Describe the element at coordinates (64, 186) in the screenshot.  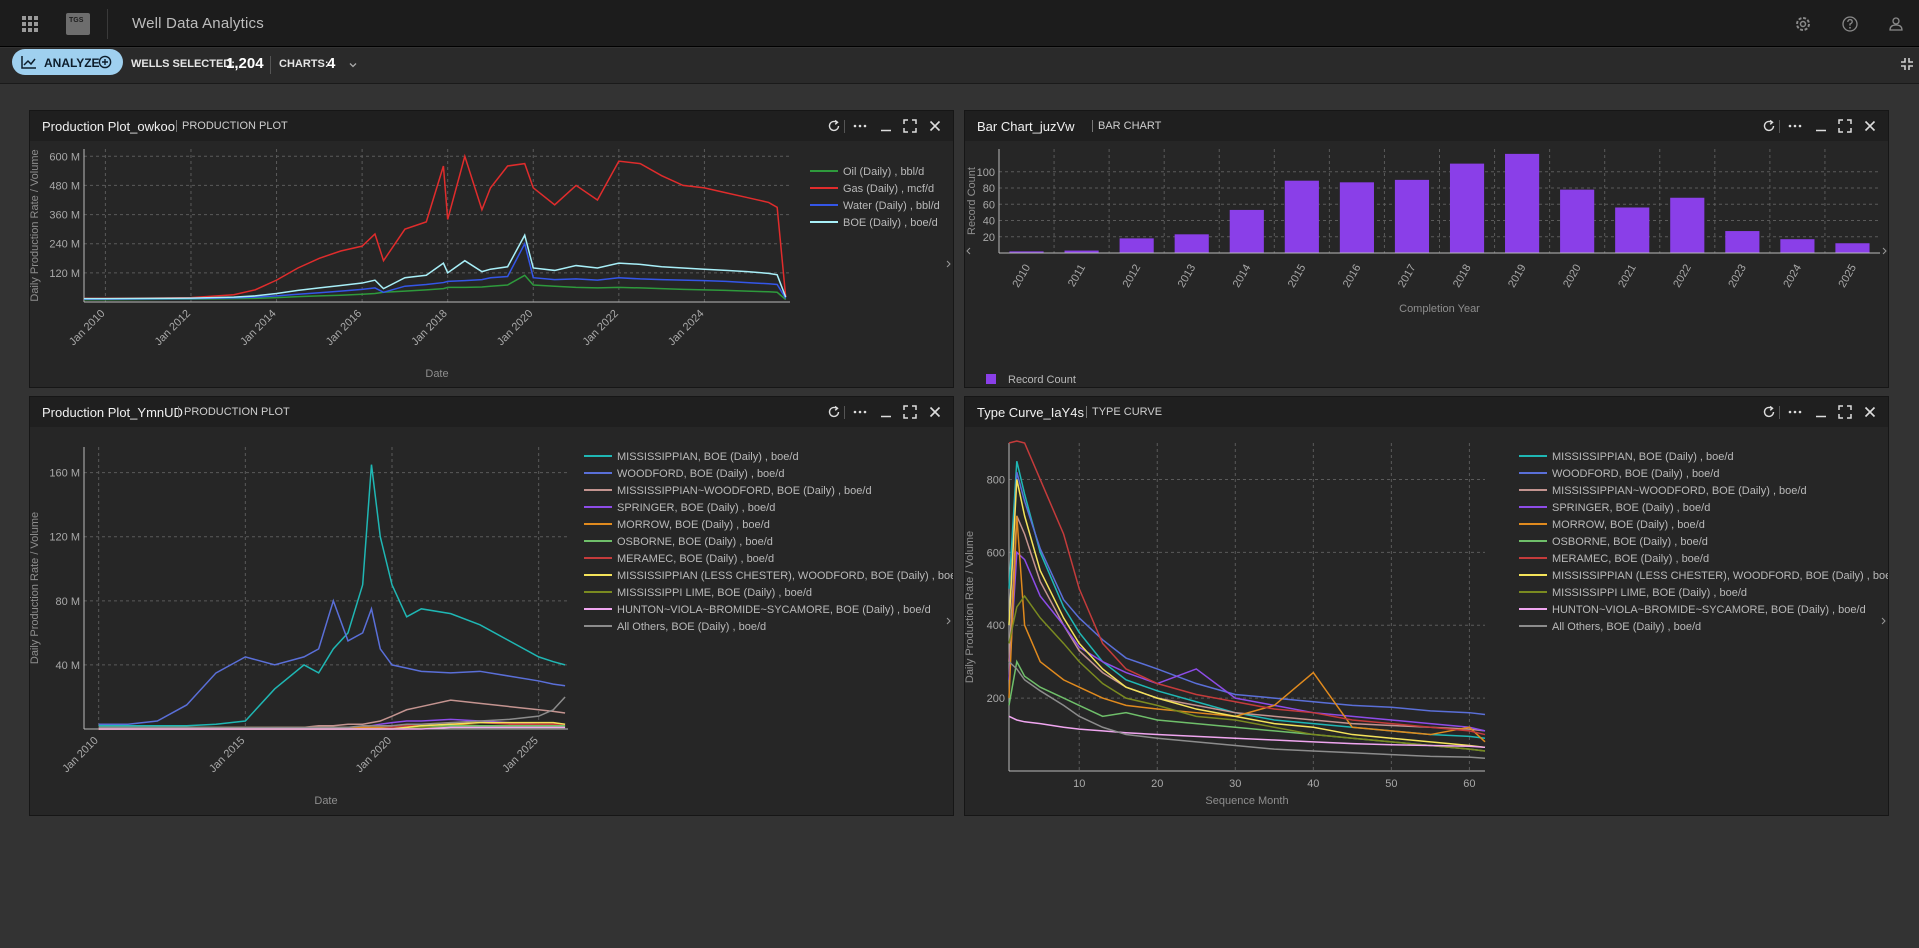
I see `y-tick-label: 480 M` at that location.